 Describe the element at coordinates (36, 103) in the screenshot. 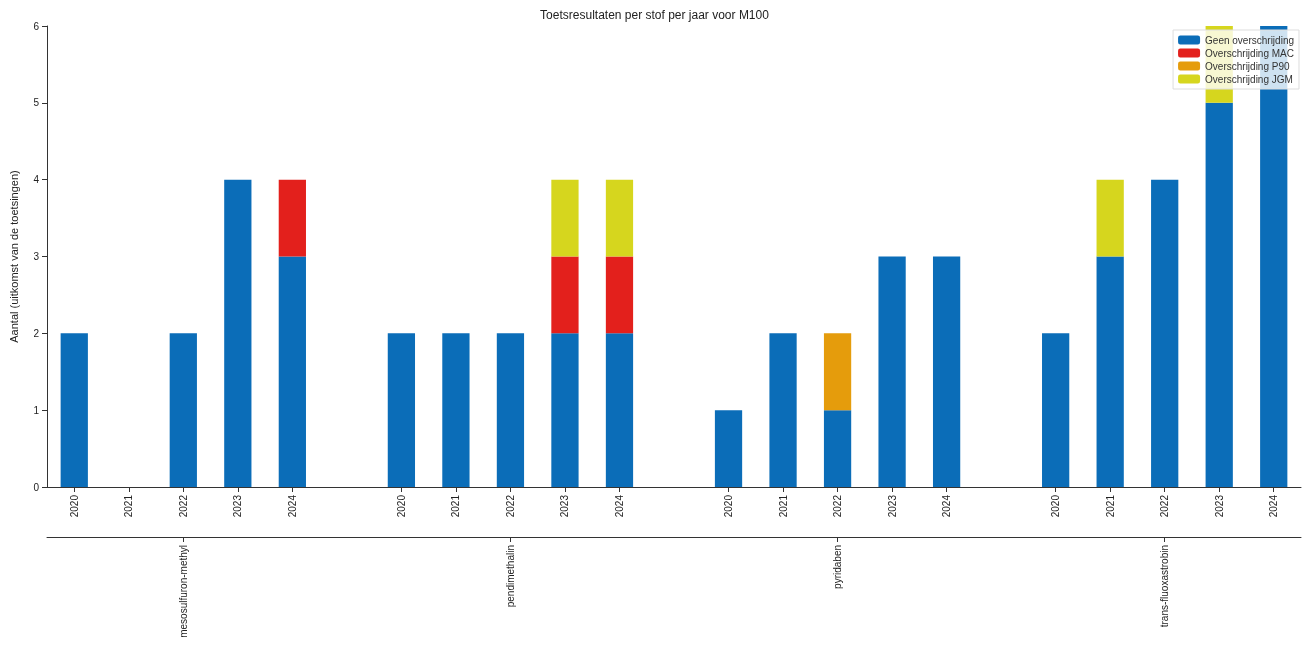

I see `y-tick-label: 5` at that location.